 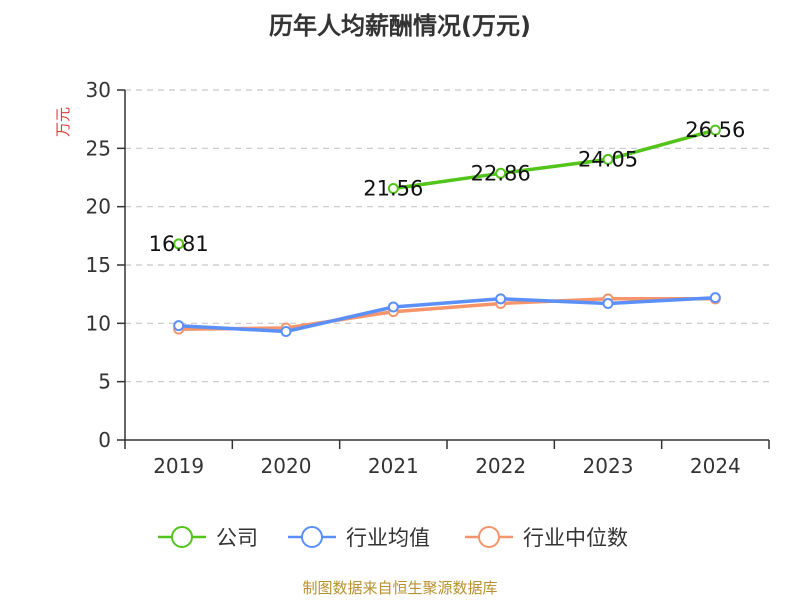 What do you see at coordinates (237, 538) in the screenshot?
I see `legend-label: 公司` at bounding box center [237, 538].